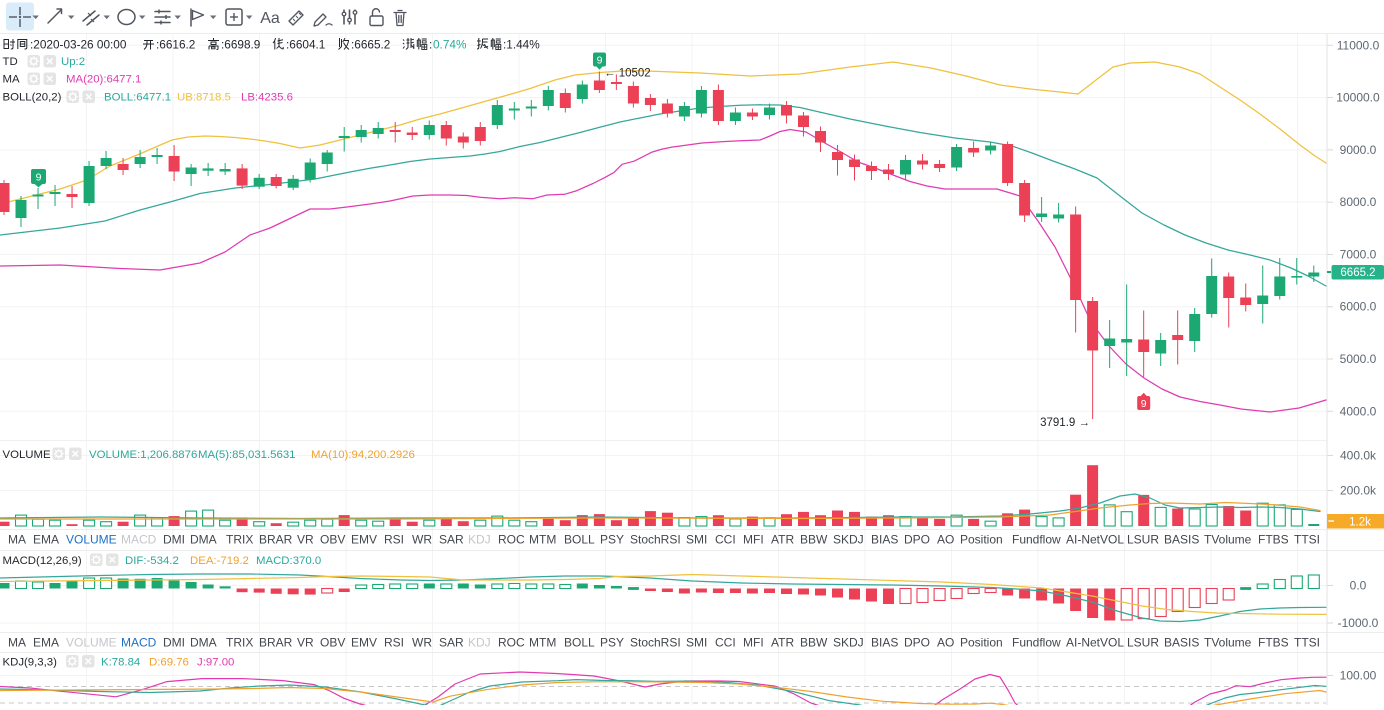 This screenshot has width=1384, height=710. Describe the element at coordinates (542, 540) in the screenshot. I see `svg-text: MTM` at that location.